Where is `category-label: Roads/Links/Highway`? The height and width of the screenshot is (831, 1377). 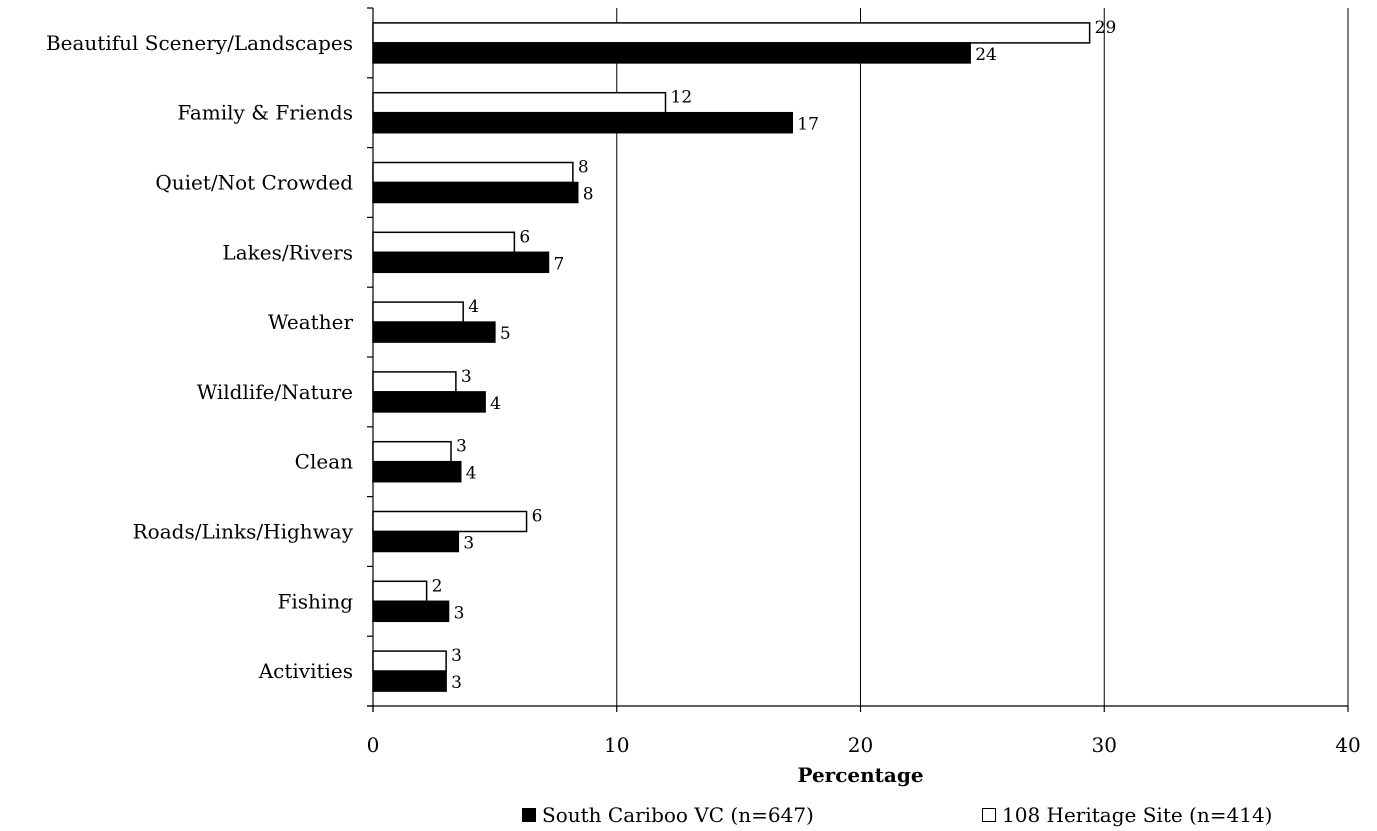
category-label: Roads/Links/Highway is located at coordinates (243, 532).